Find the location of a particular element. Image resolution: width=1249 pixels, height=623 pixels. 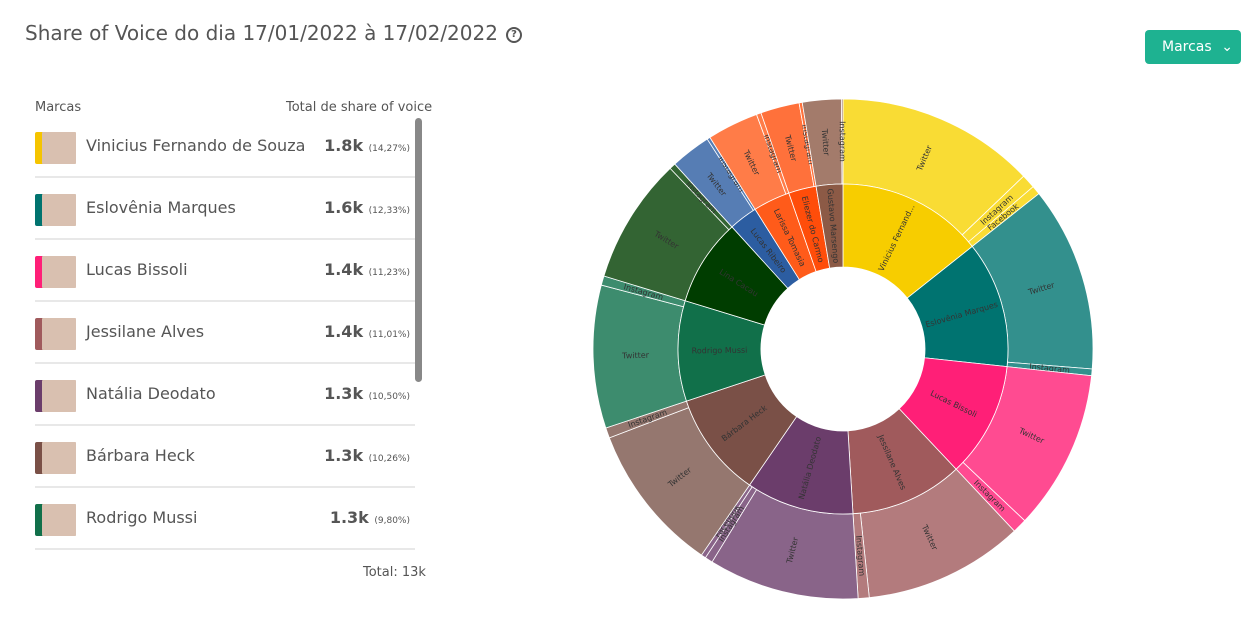

brand-value: 1.3k (10,50%) is located at coordinates (367, 393).